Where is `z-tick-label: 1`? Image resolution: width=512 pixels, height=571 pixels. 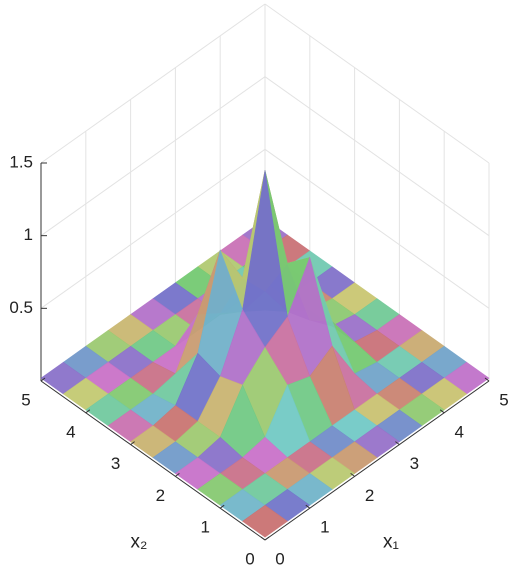
z-tick-label: 1 is located at coordinates (28, 234).